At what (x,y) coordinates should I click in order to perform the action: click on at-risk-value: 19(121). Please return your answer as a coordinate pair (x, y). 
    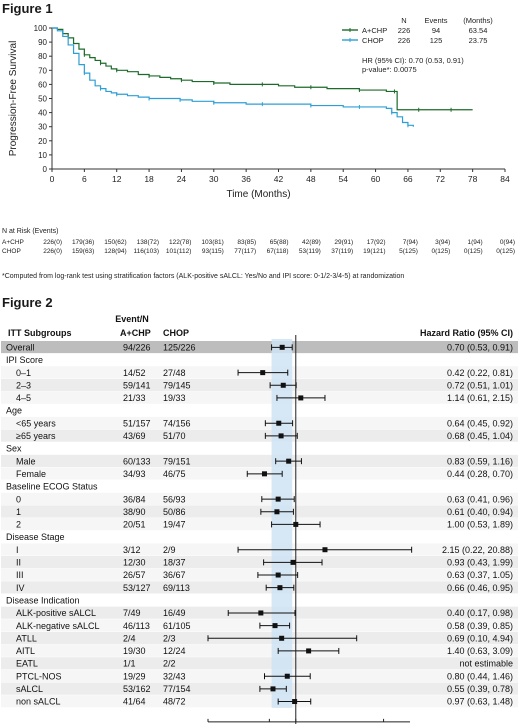
    Looking at the image, I should click on (374, 251).